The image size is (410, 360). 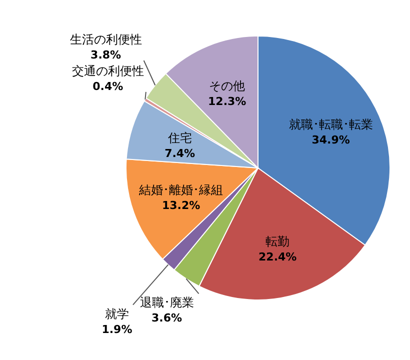 I want to click on slice-label: 生活の利便性, so click(x=106, y=39).